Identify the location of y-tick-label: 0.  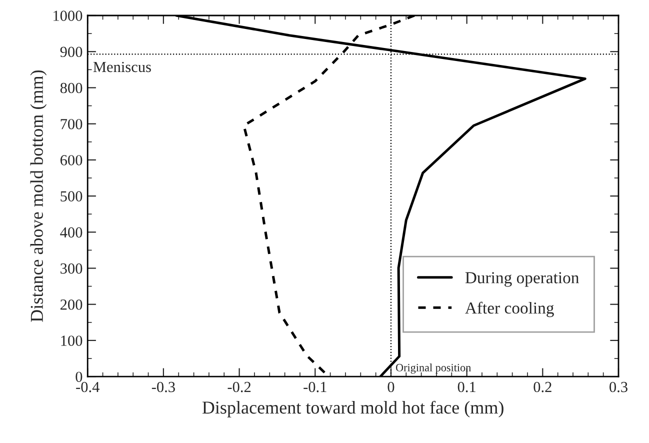
(79, 377).